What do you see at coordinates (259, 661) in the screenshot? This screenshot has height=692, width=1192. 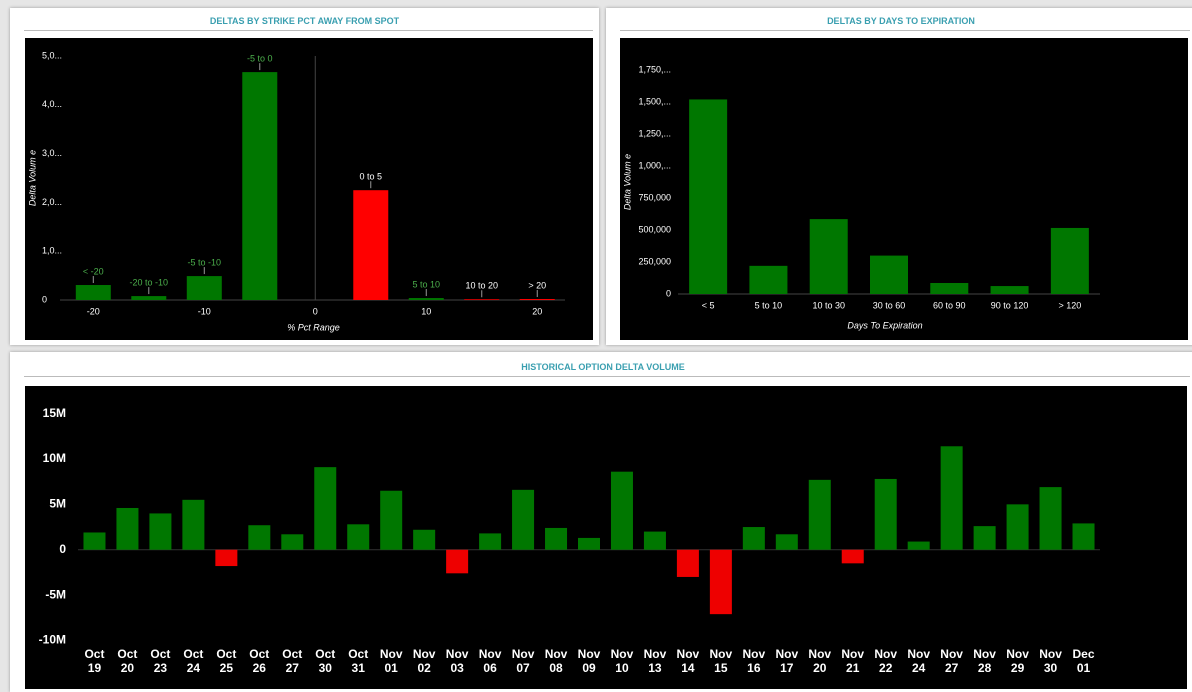 I see `x-tick-label: Oct 26` at bounding box center [259, 661].